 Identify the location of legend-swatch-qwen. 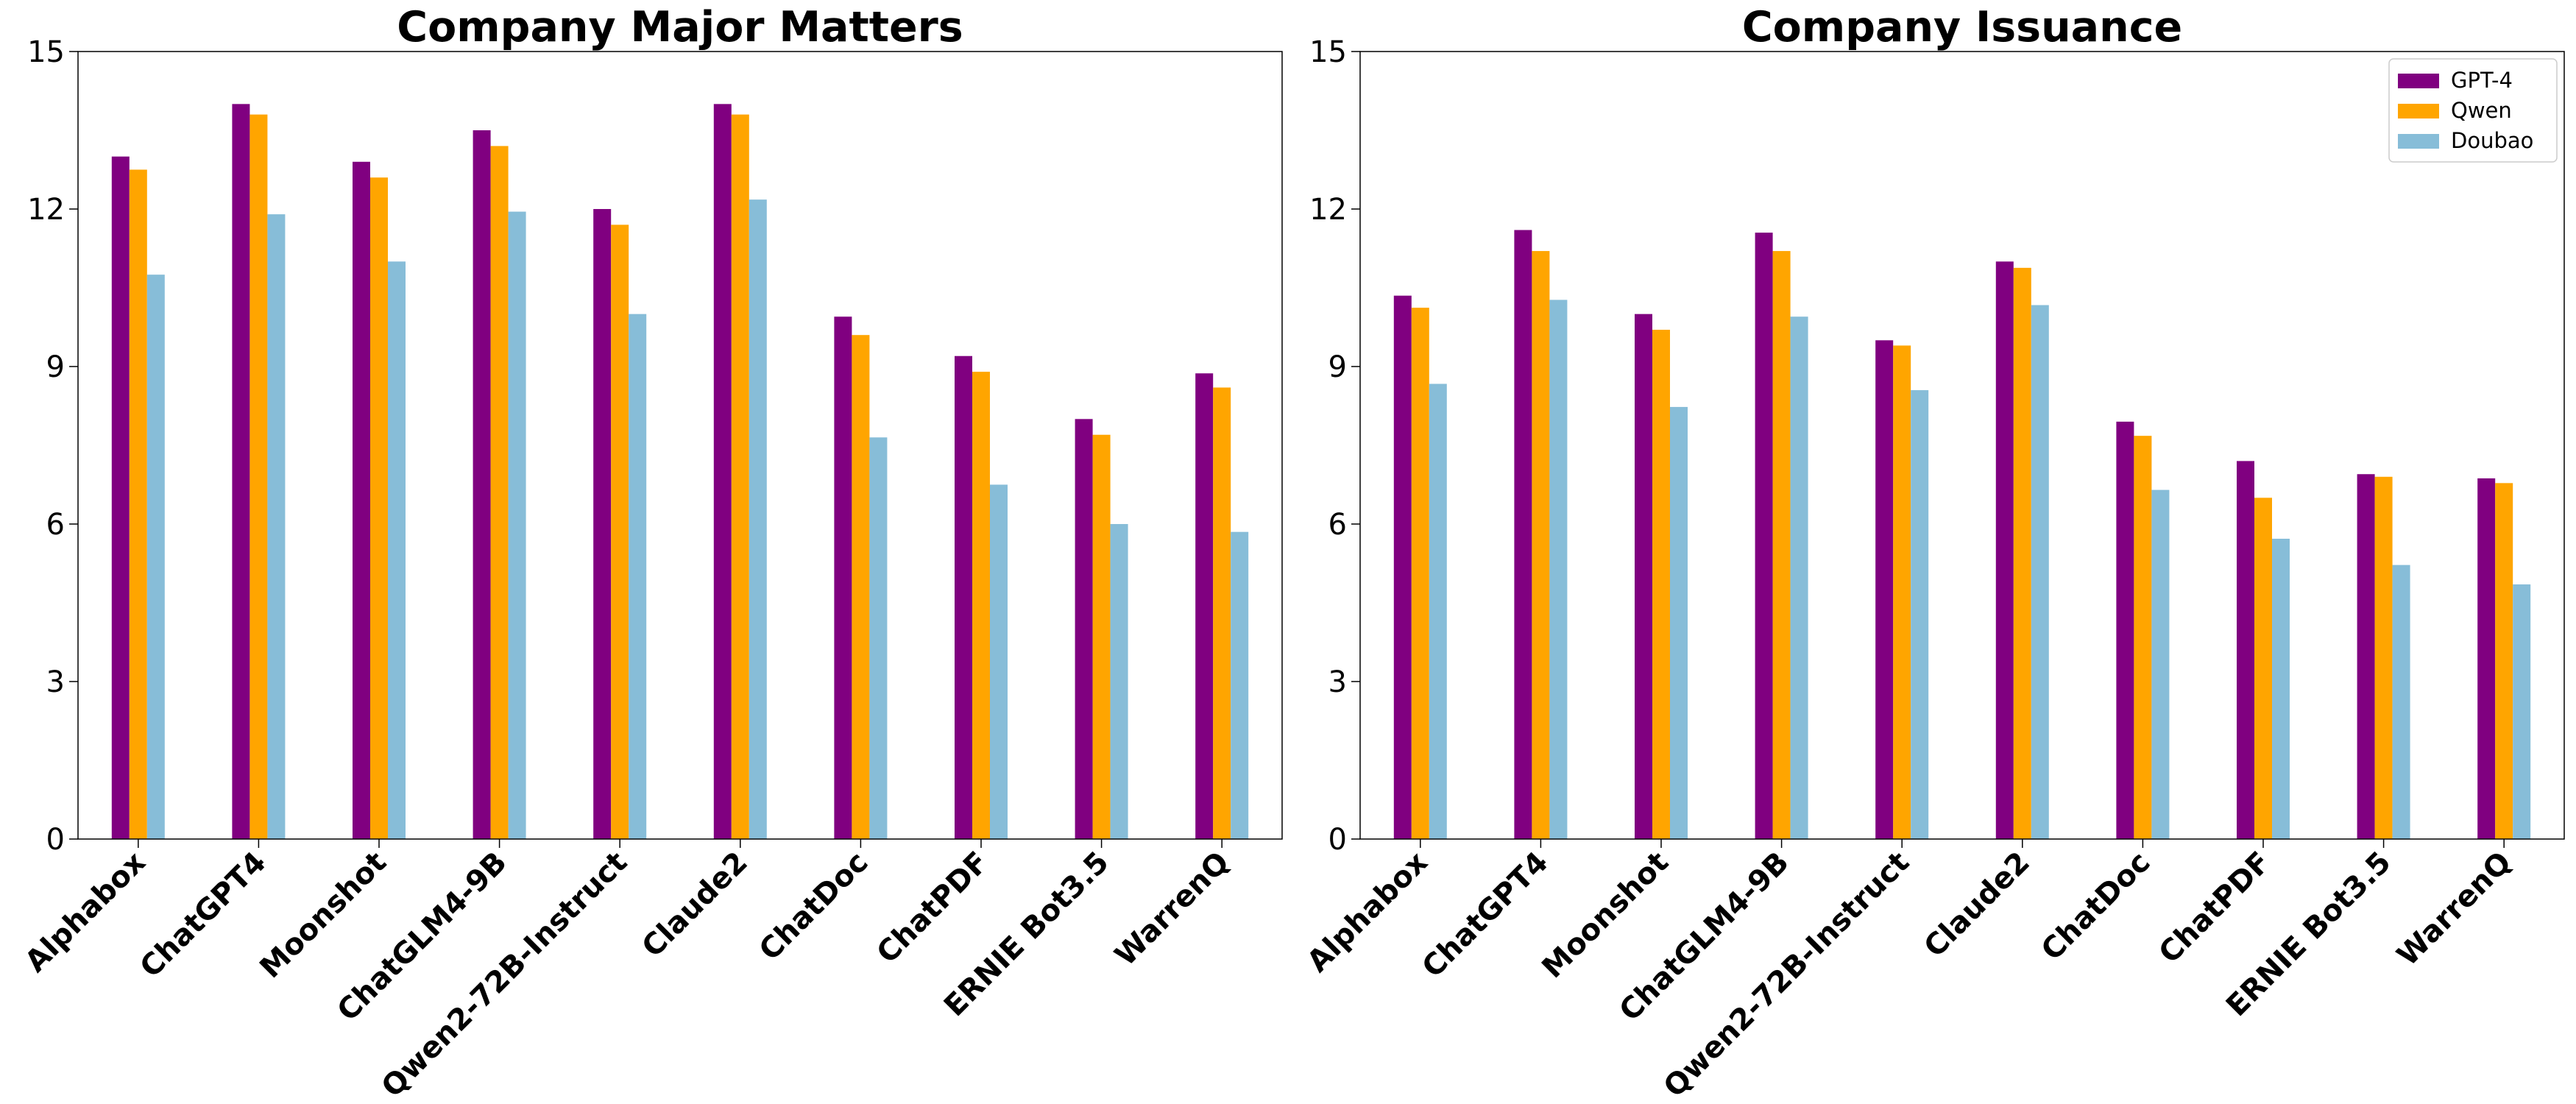
(2418, 111).